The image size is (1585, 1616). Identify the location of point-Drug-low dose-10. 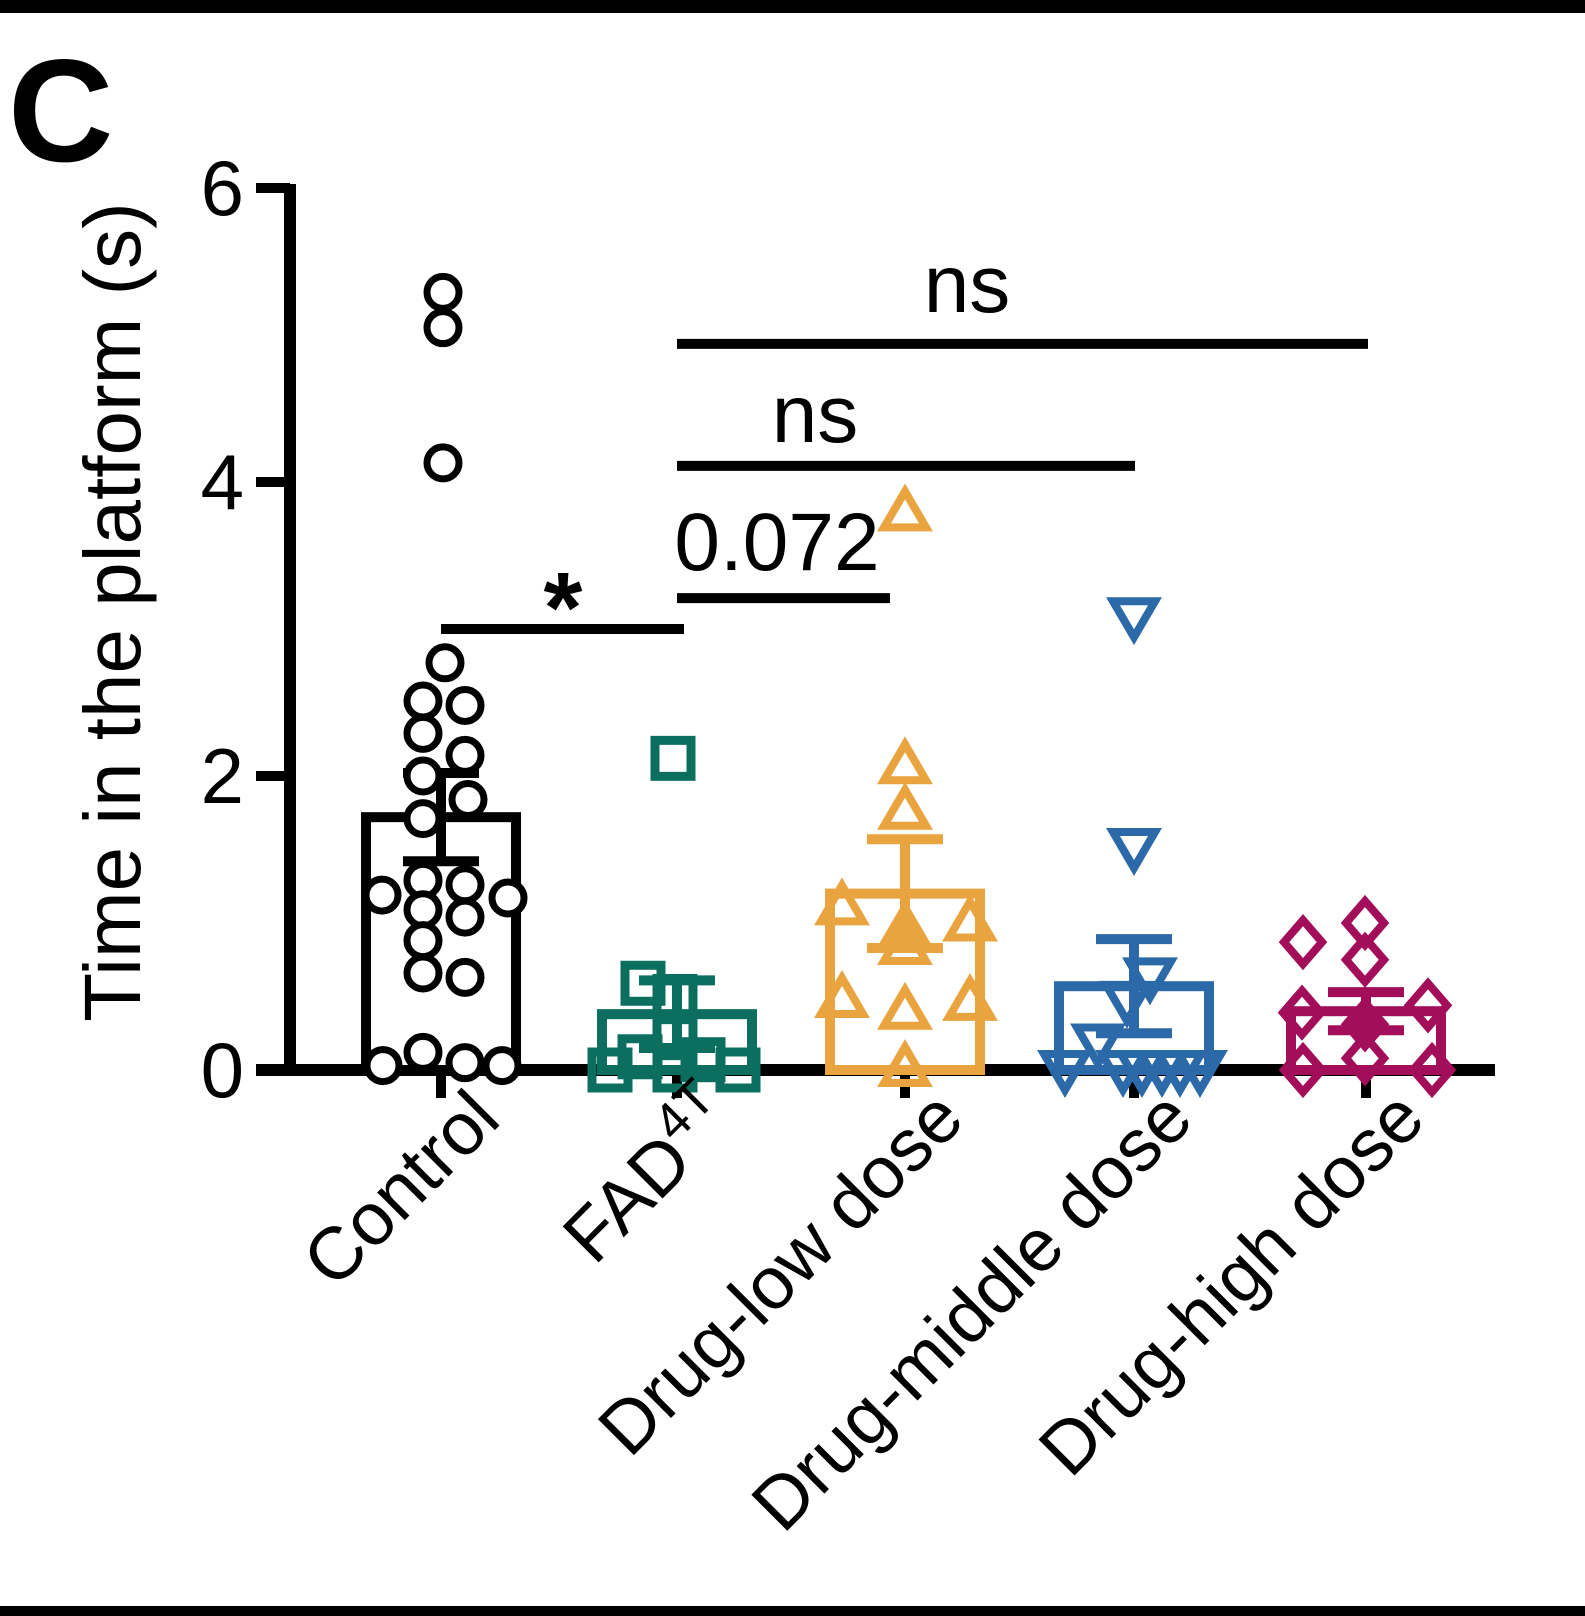
(905, 1063).